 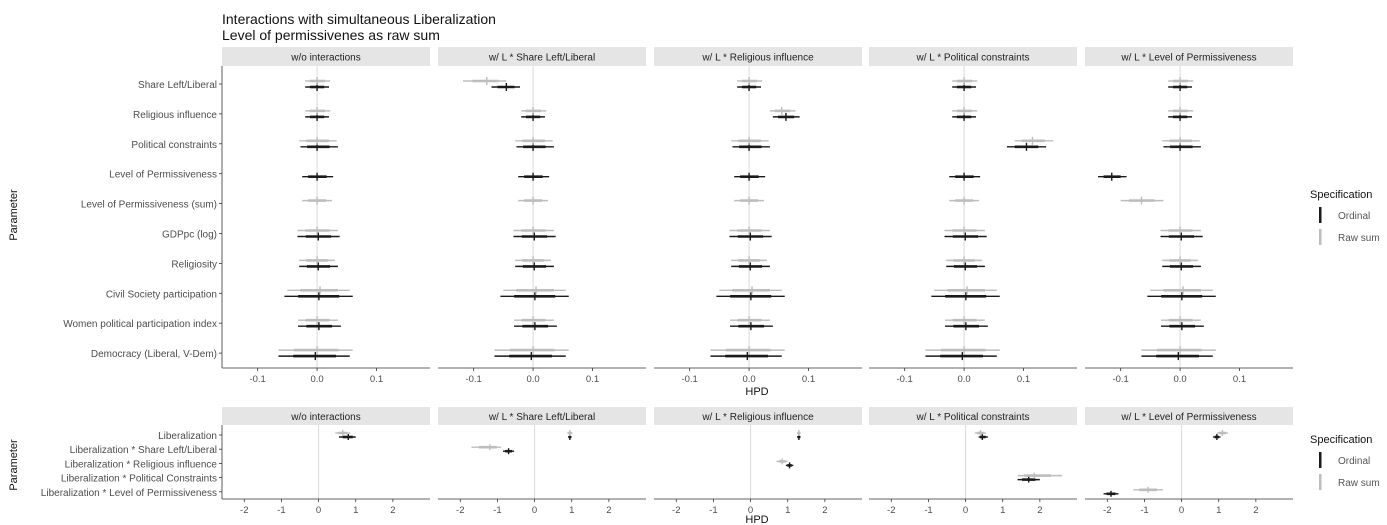 What do you see at coordinates (161, 294) in the screenshot?
I see `parameter-label: Civil Society participation` at bounding box center [161, 294].